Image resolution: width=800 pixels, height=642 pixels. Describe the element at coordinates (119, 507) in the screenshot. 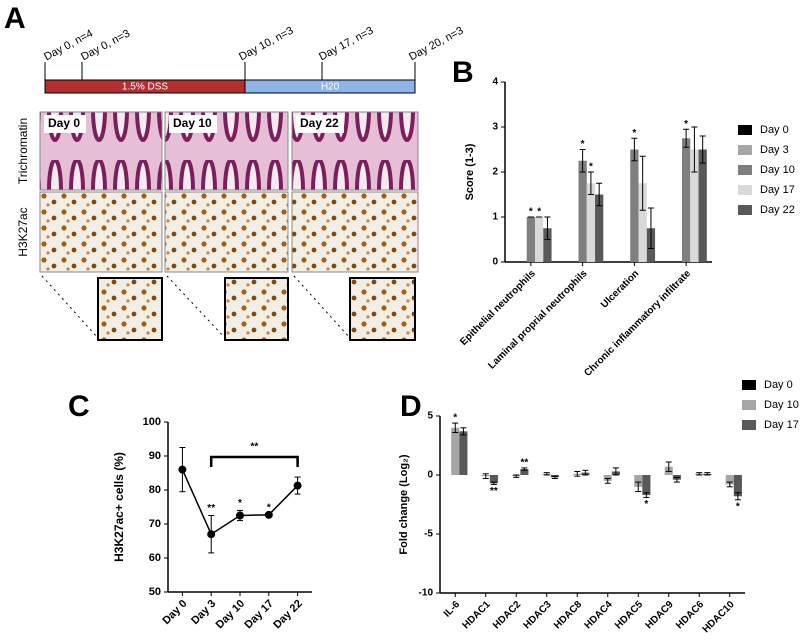

I see `y-axis-title: H3K27ac+ cells (%)` at that location.